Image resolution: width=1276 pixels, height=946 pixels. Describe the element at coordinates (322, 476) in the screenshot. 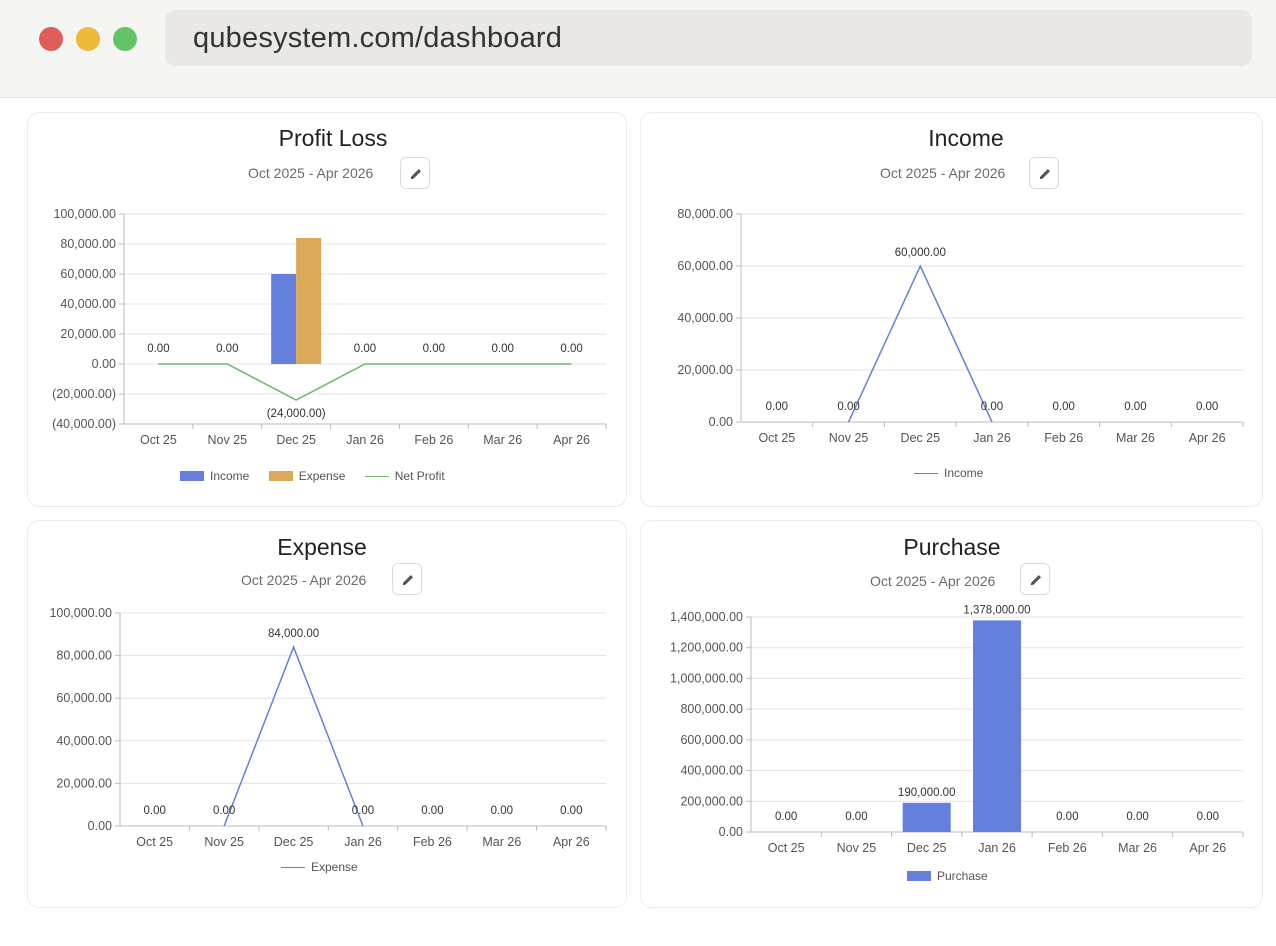

I see `legend-label: Expense` at that location.